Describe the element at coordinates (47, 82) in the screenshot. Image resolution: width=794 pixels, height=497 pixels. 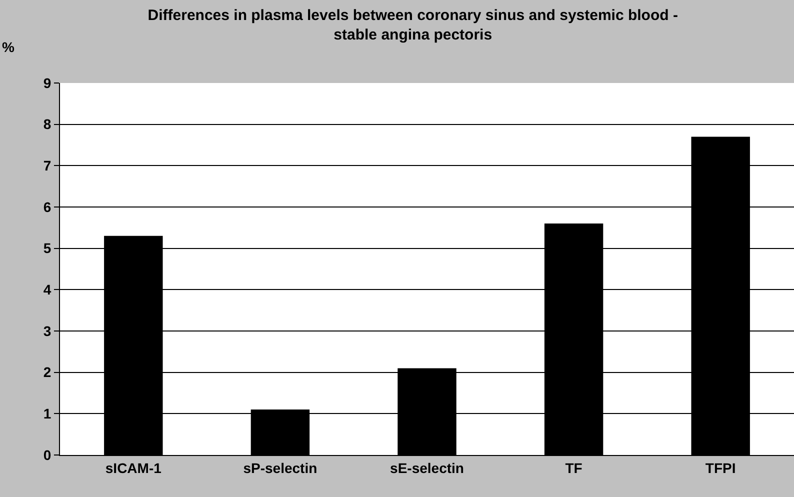
I see `y-tick-label: 9` at that location.